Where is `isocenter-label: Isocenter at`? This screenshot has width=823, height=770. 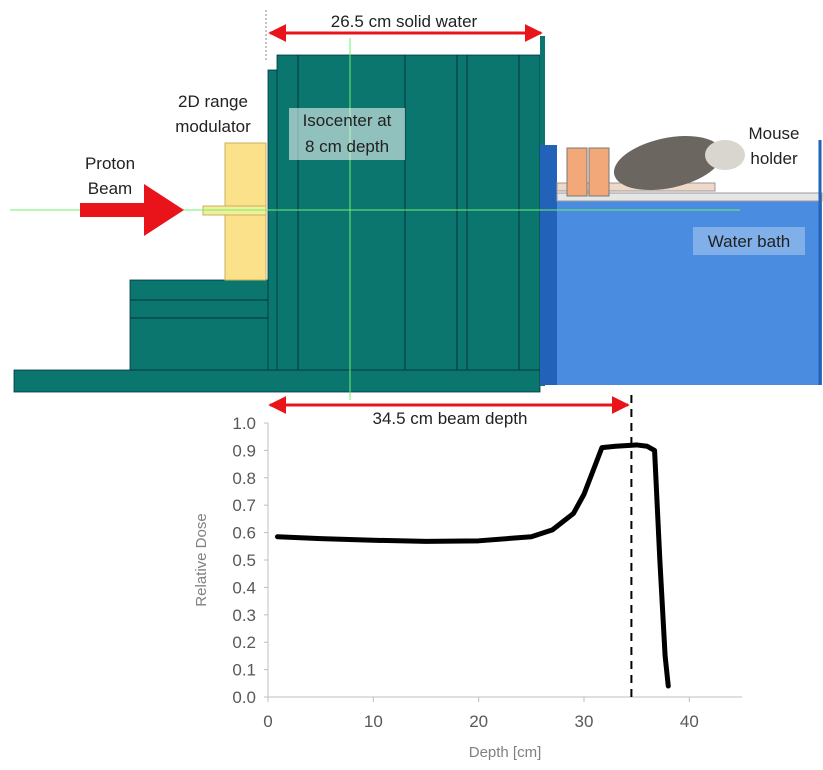
isocenter-label: Isocenter at is located at coordinates (347, 120).